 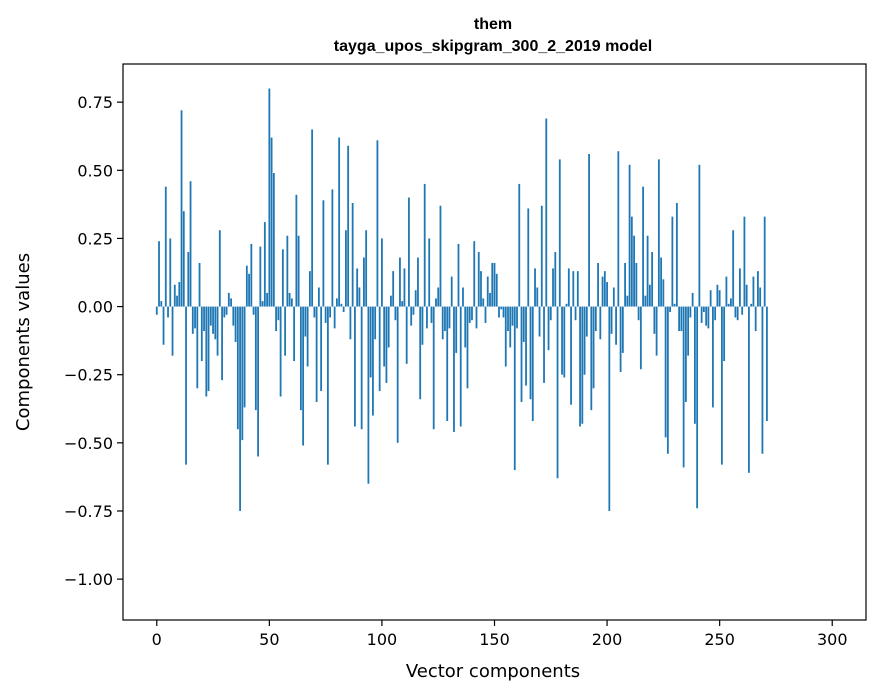 I want to click on y-tick-label: 0.50, so click(x=95, y=170).